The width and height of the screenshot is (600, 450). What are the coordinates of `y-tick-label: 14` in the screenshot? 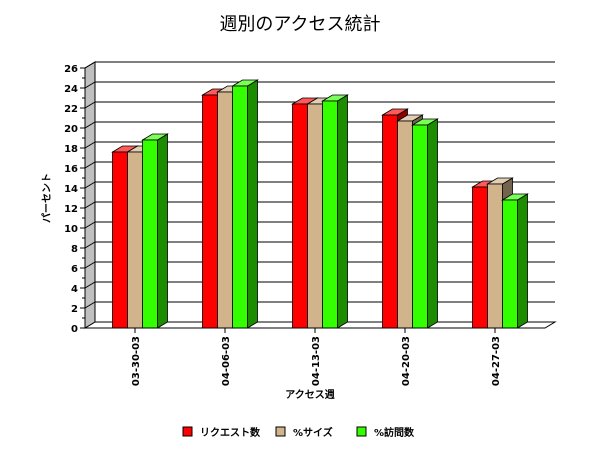 It's located at (71, 189).